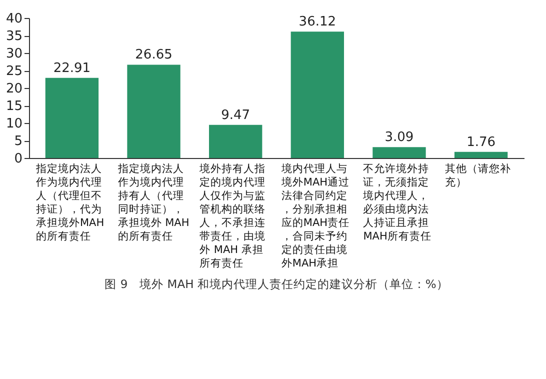 The image size is (546, 379). I want to click on y-tick-label: 30, so click(14, 54).